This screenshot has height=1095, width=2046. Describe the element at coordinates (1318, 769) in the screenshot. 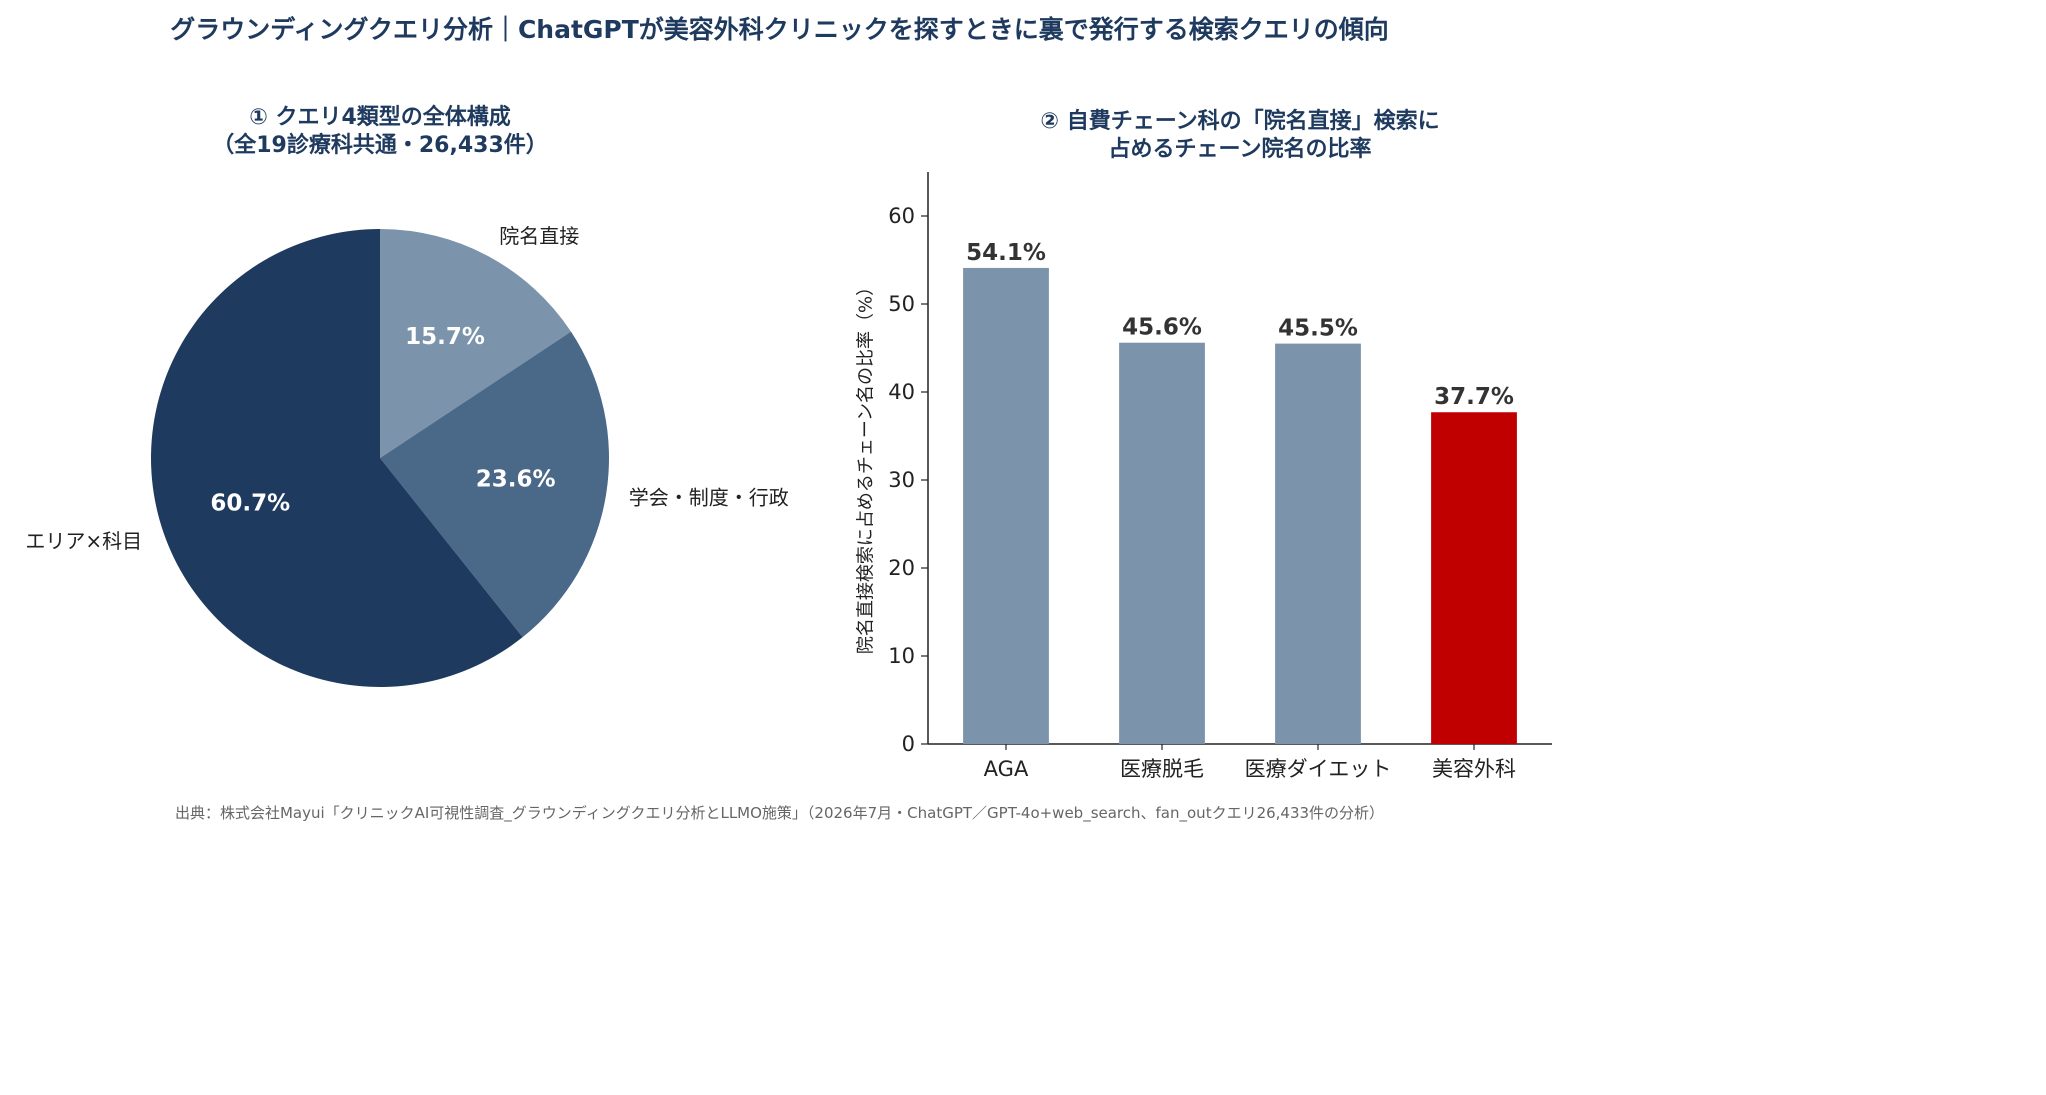

I see `x-tick-label: 医療ダイエット` at that location.